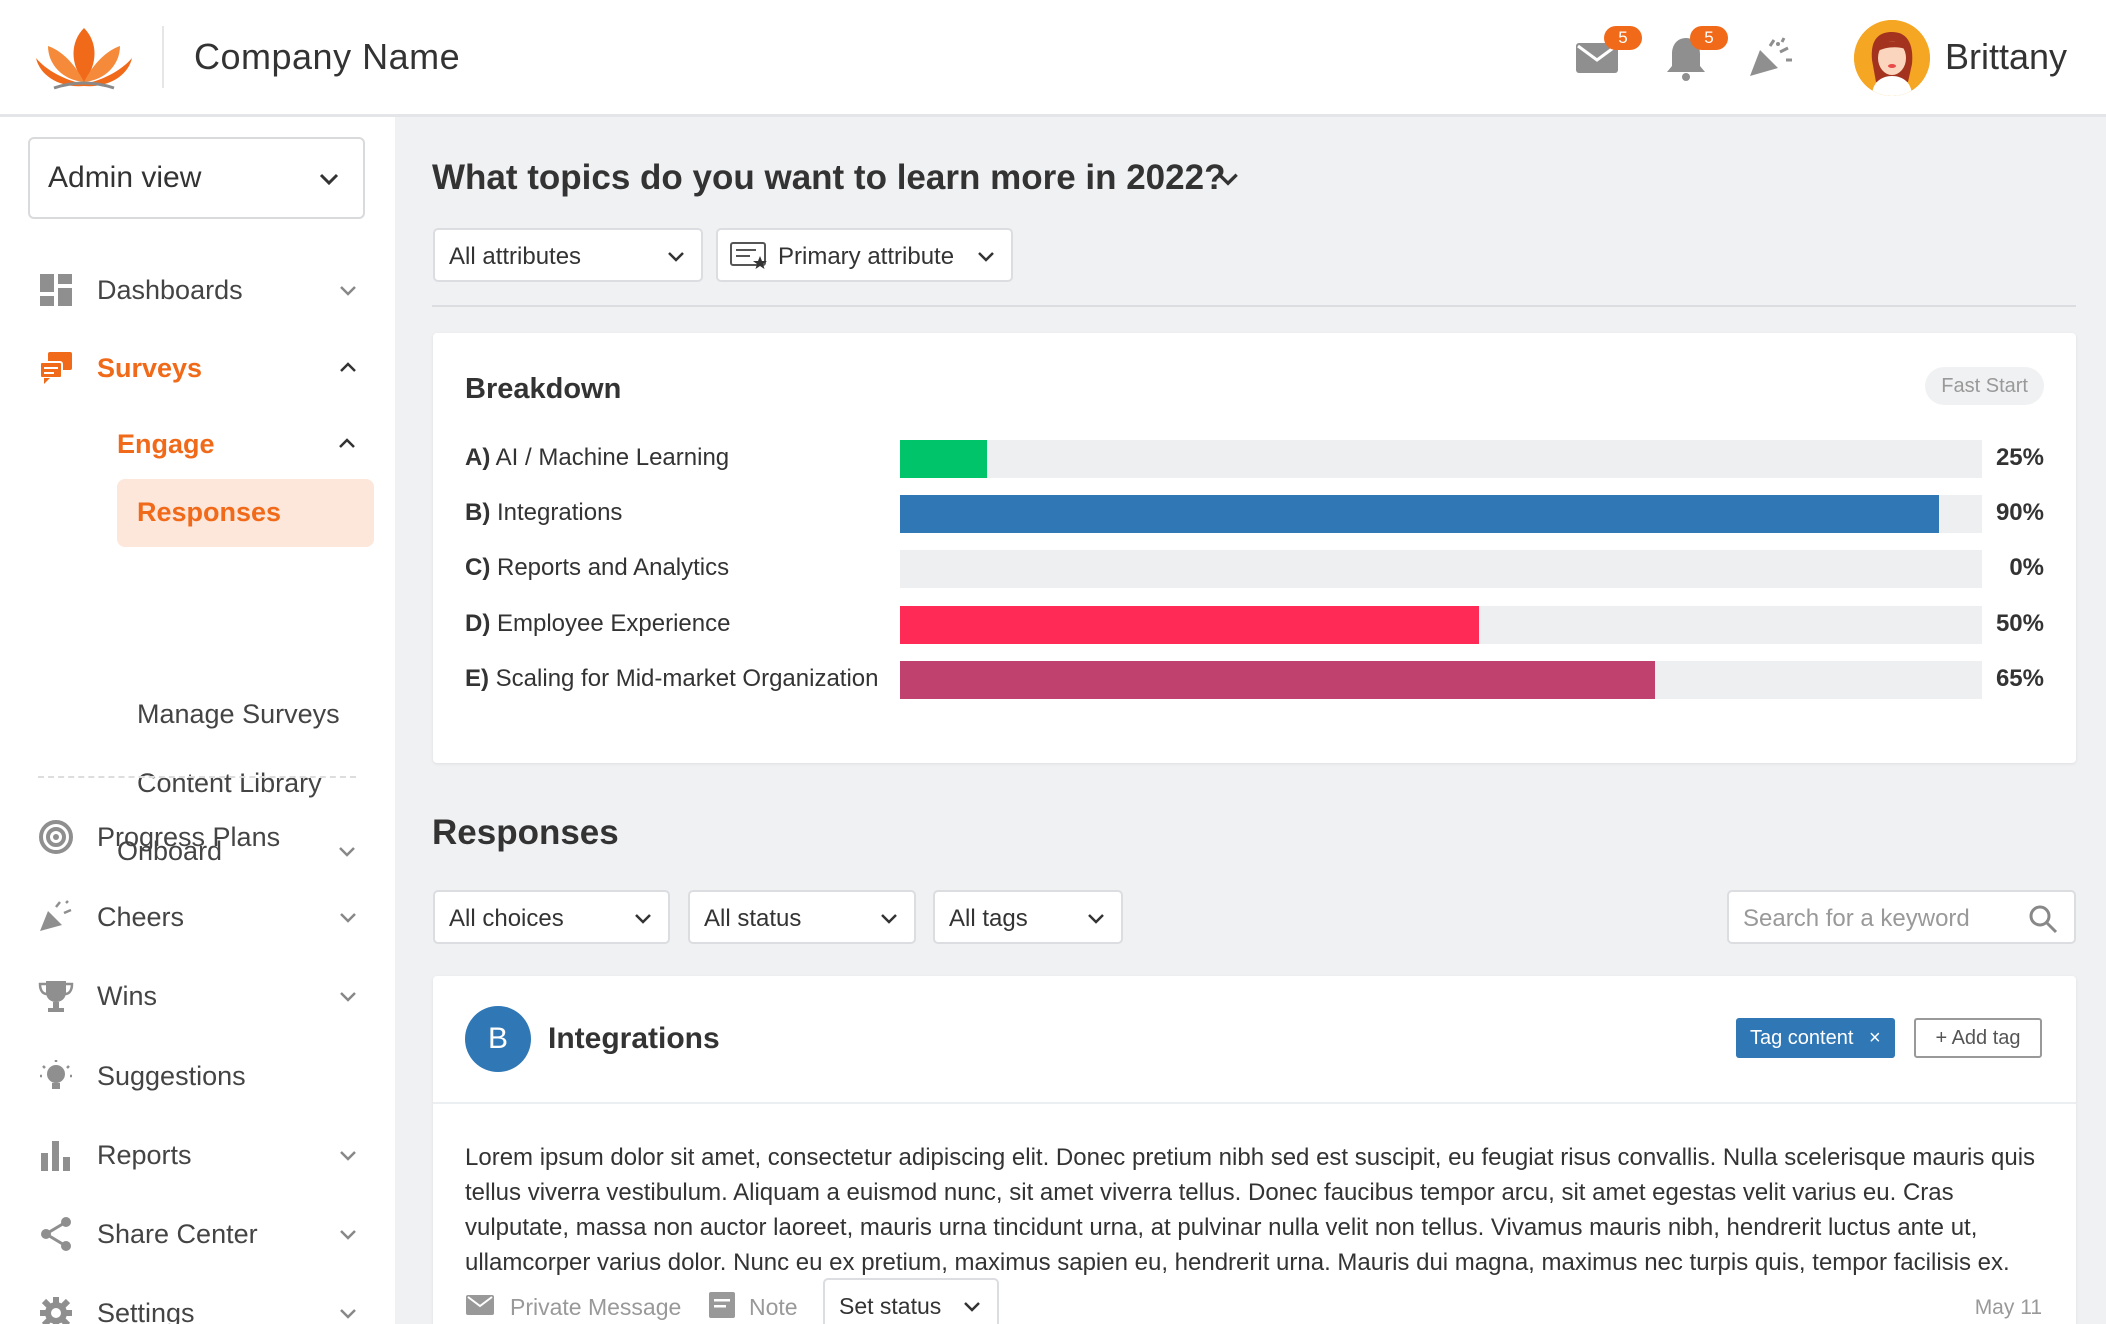 The image size is (2106, 1324). I want to click on sidebar-item-label: Progress Plans, so click(189, 837).